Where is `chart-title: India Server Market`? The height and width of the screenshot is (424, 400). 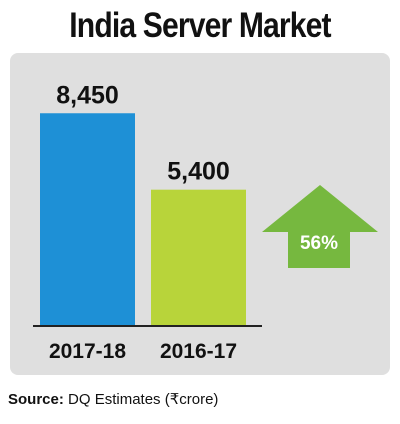
chart-title: India Server Market is located at coordinates (200, 25).